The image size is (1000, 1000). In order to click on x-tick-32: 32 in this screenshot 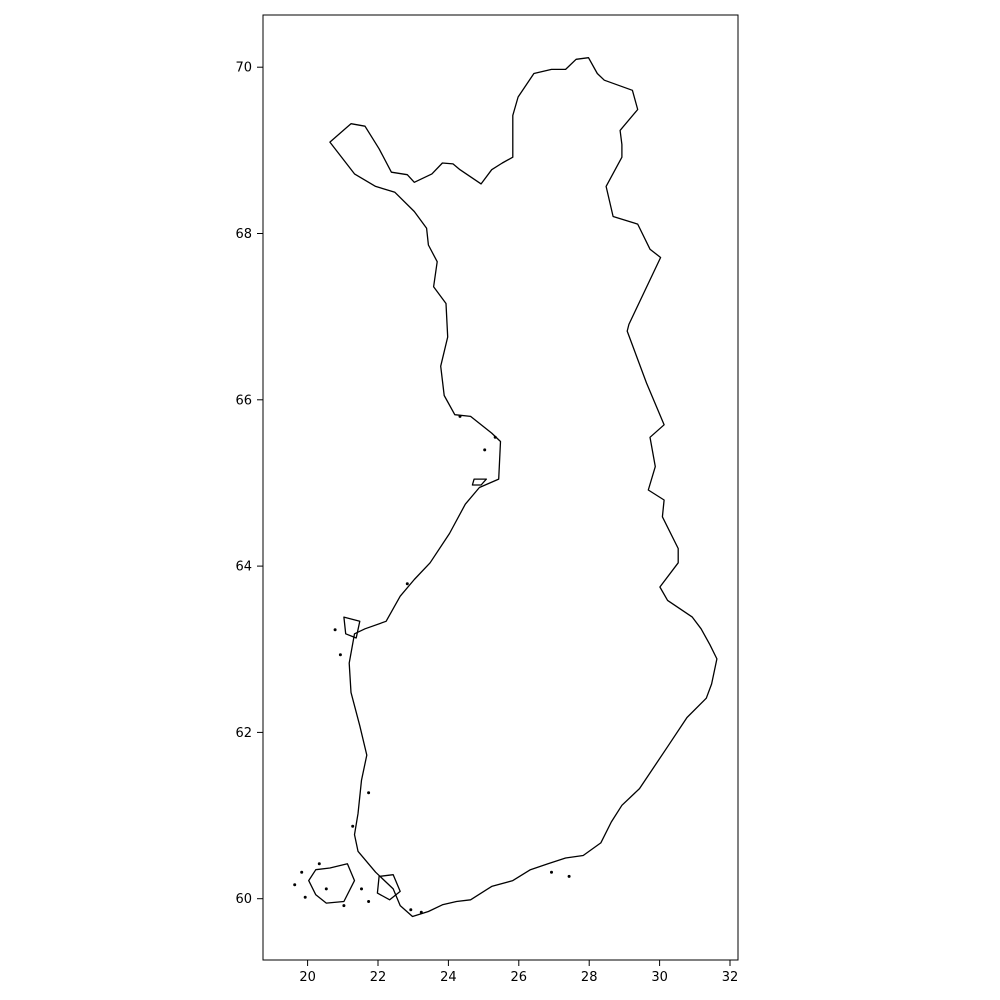, I will do `click(730, 972)`.